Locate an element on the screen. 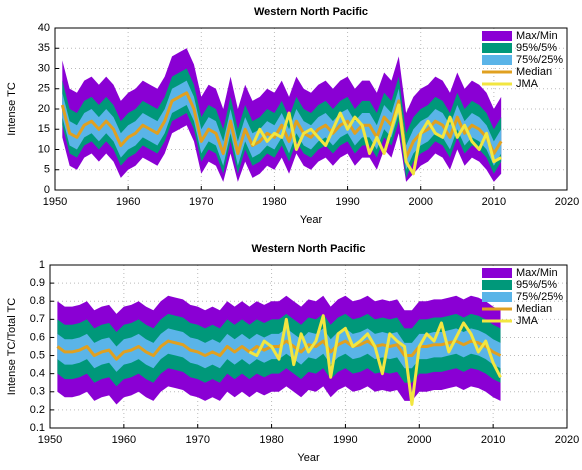  y-tick-label: 0.9 is located at coordinates (37, 283).